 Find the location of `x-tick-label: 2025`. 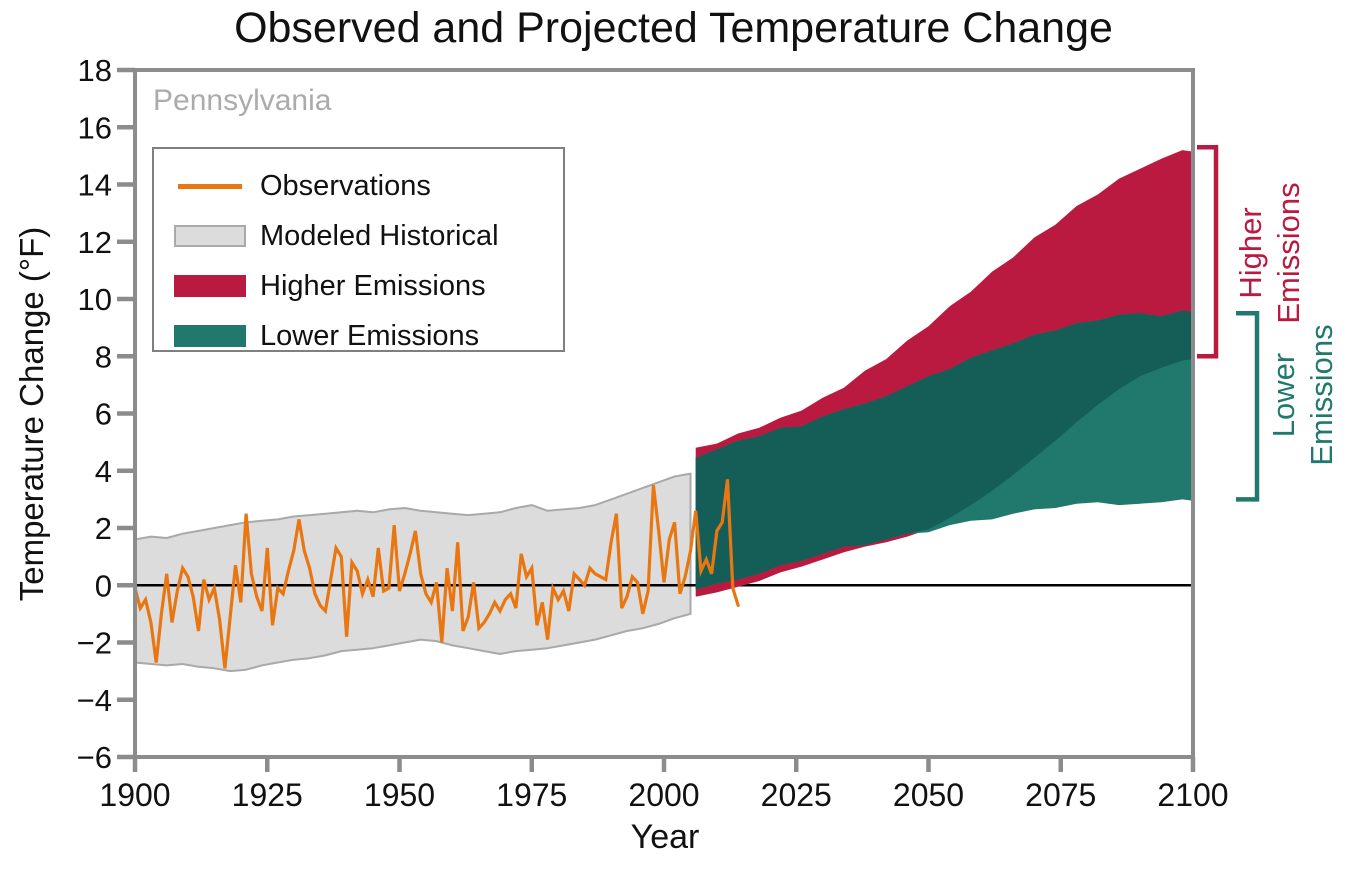

x-tick-label: 2025 is located at coordinates (796, 795).